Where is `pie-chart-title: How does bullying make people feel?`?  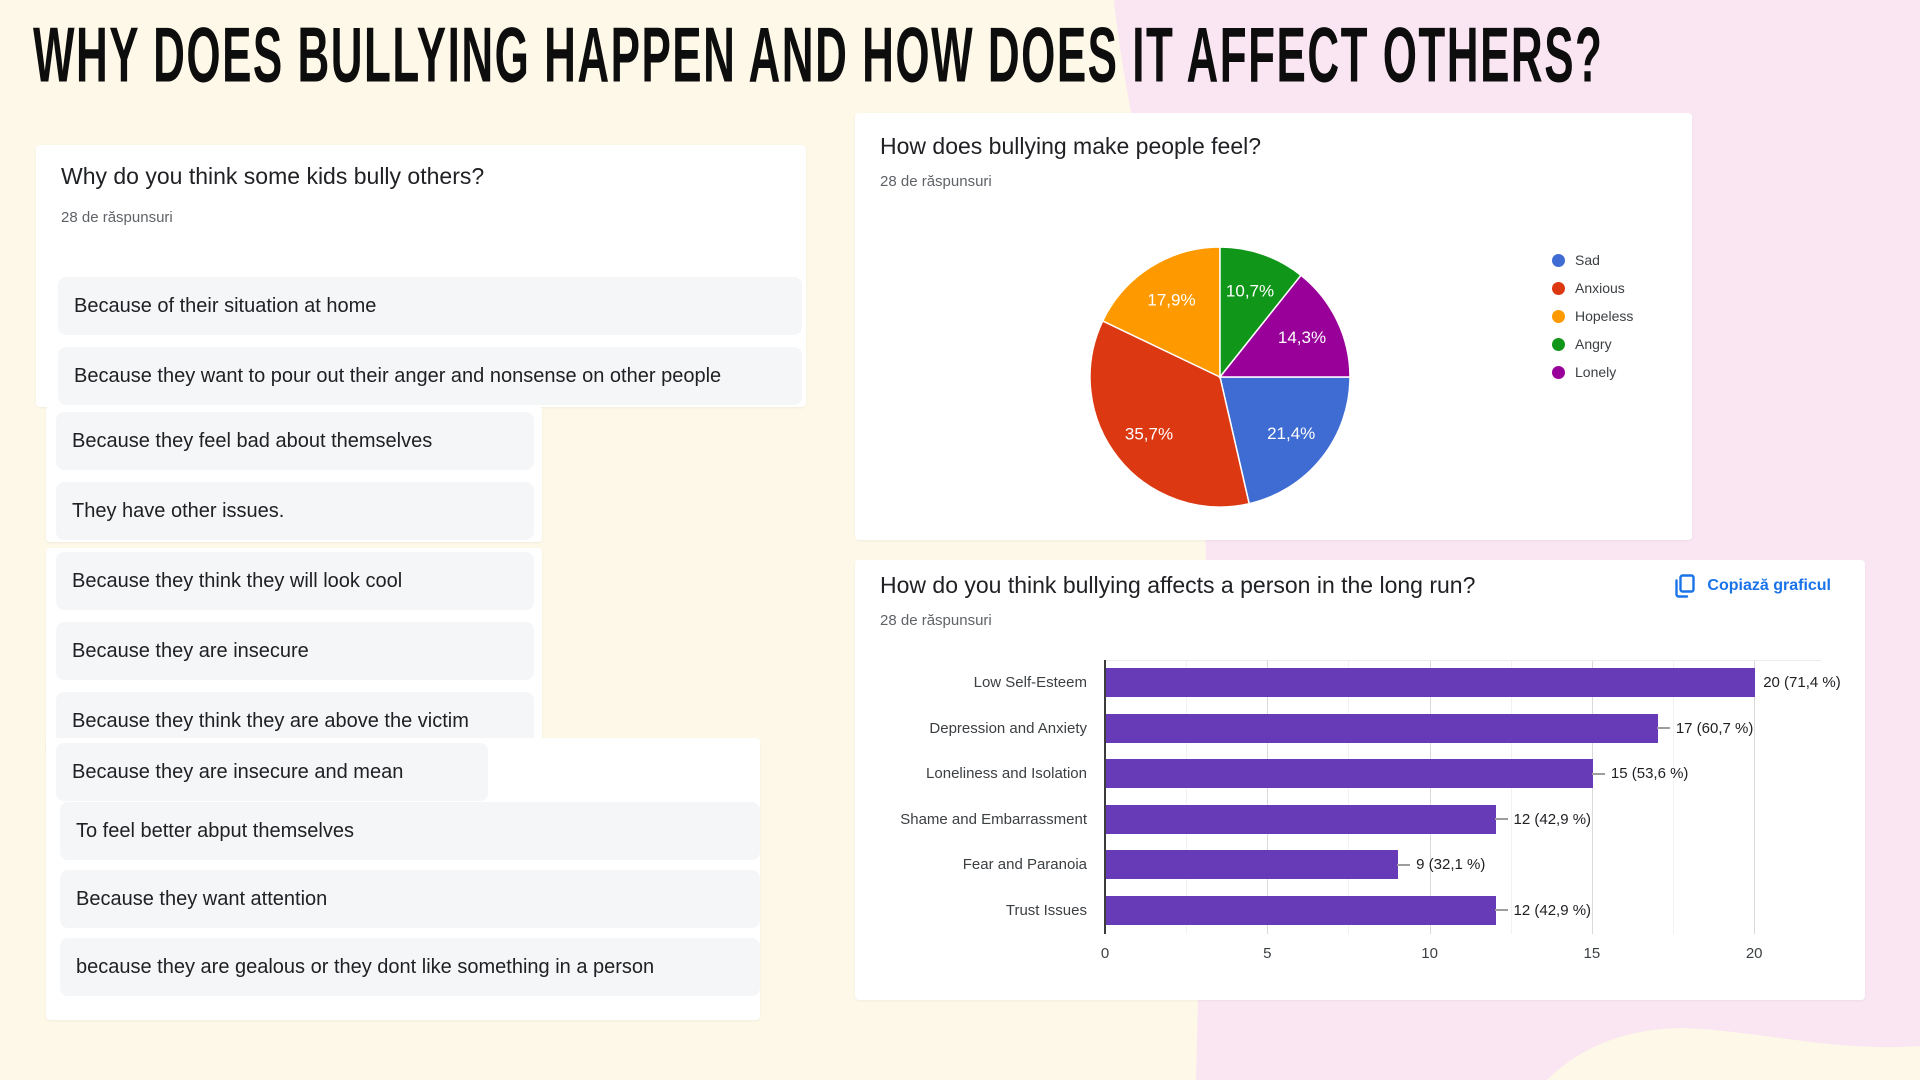 pie-chart-title: How does bullying make people feel? is located at coordinates (1071, 146).